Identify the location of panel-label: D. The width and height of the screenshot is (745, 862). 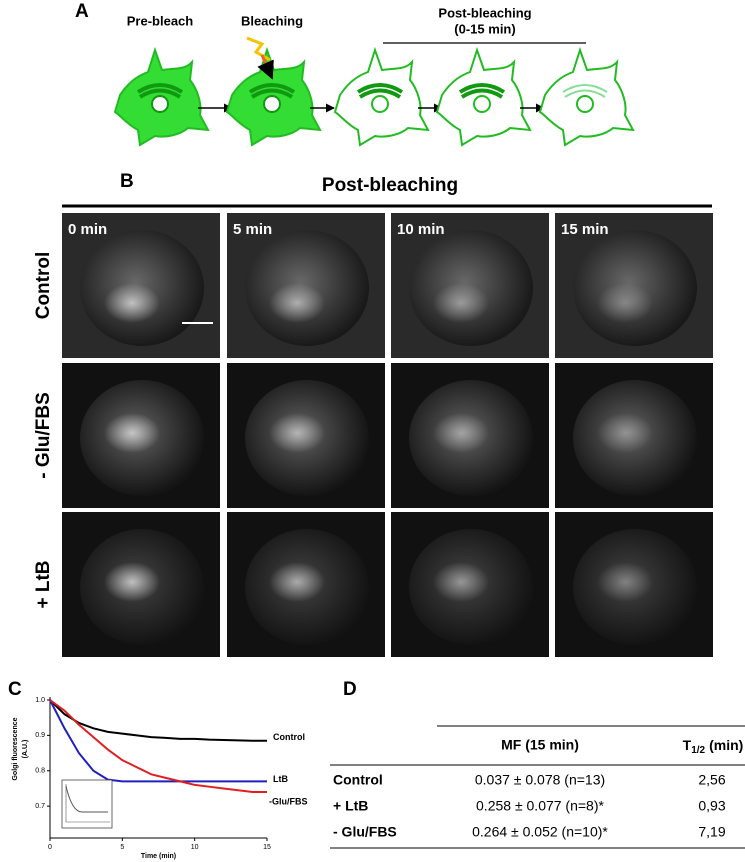
(350, 689).